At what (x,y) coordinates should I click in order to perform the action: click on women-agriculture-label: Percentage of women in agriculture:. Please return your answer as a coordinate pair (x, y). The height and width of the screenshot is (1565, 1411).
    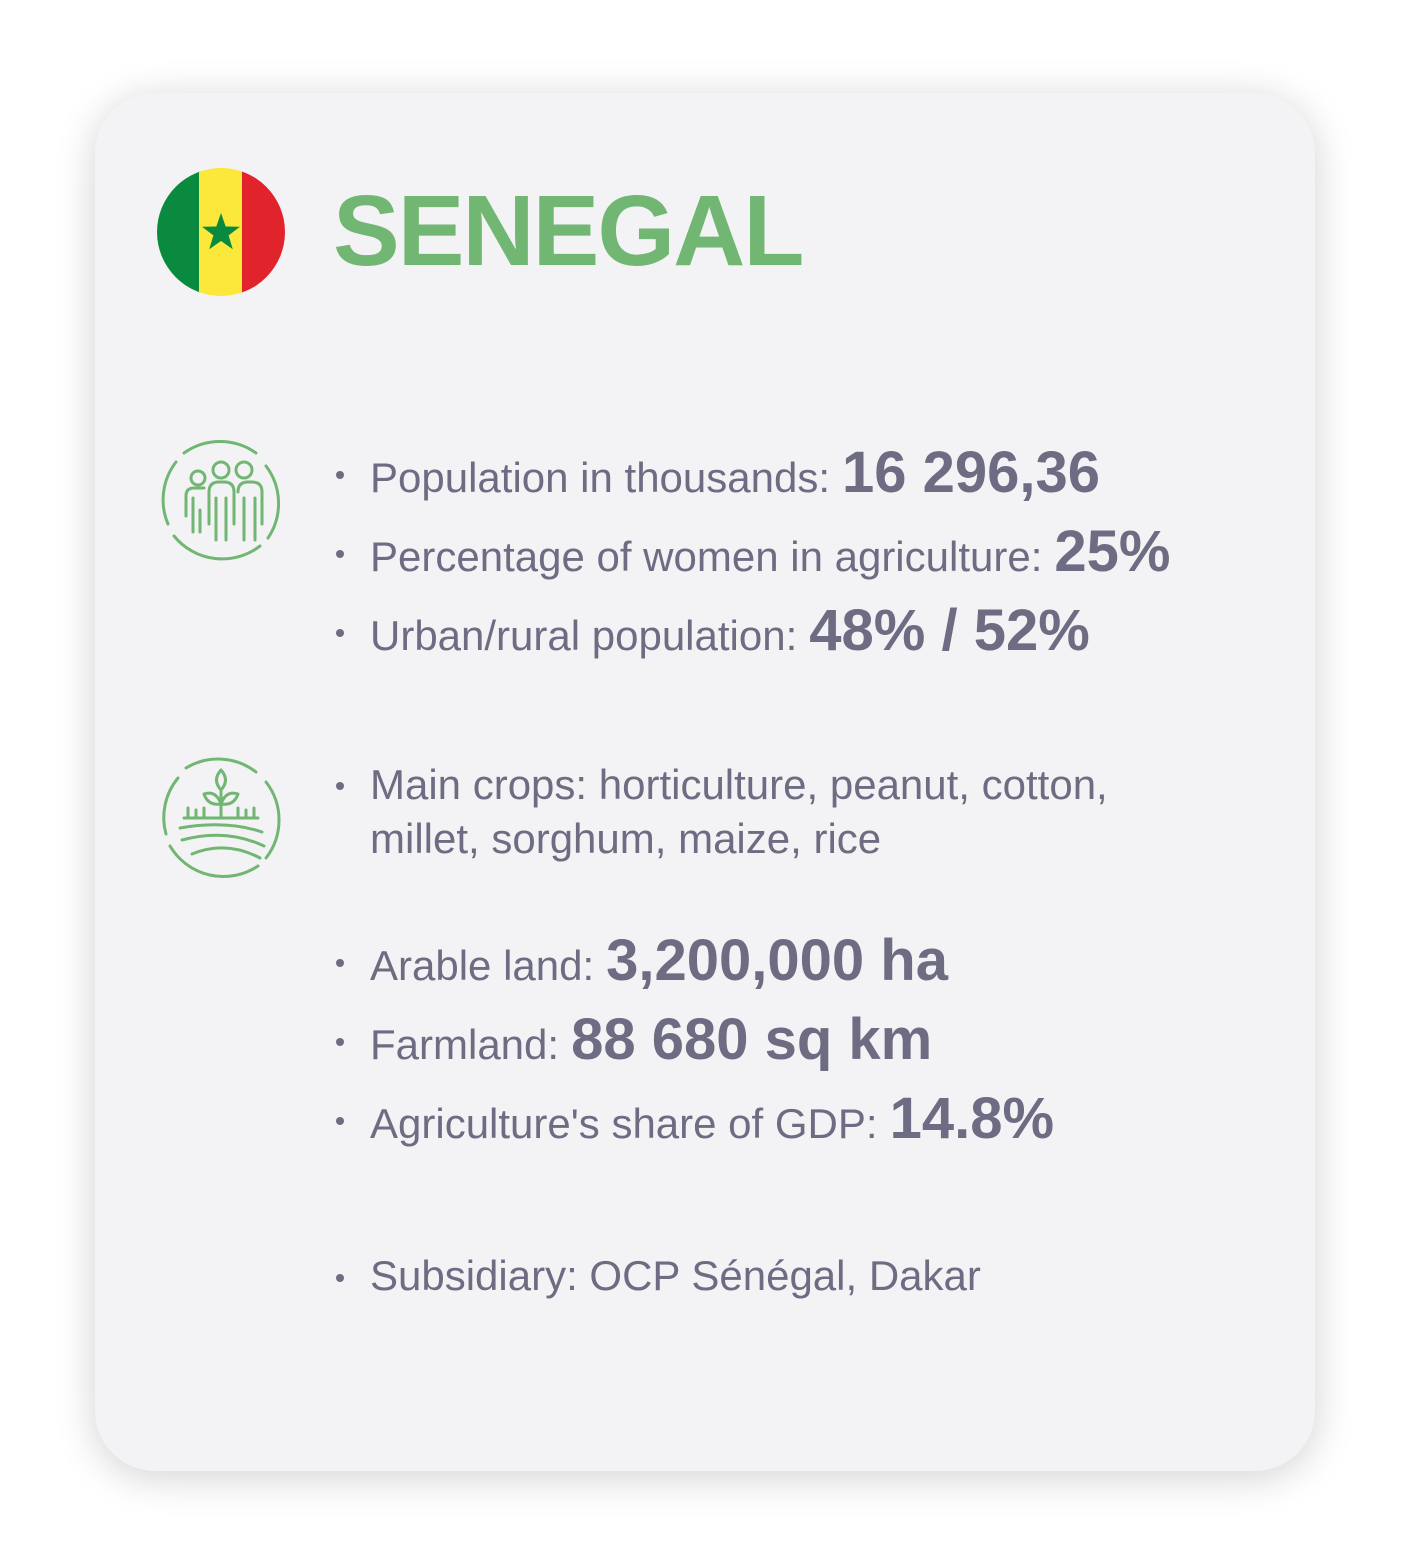
    Looking at the image, I should click on (706, 556).